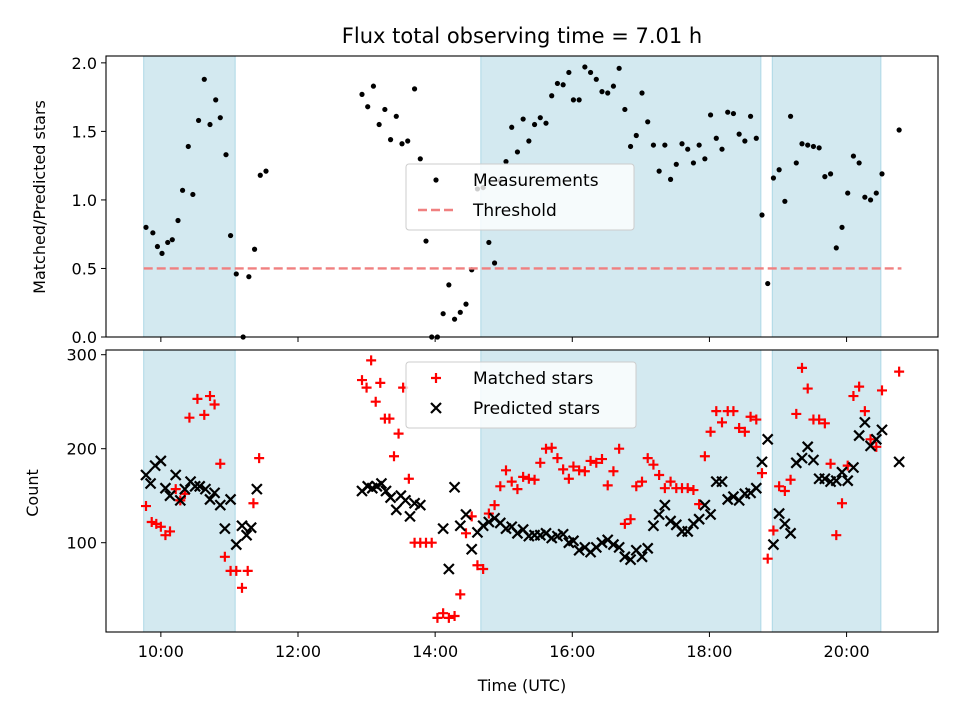 This screenshot has width=960, height=720. Describe the element at coordinates (298, 651) in the screenshot. I see `x-tick-label: 12:00` at that location.